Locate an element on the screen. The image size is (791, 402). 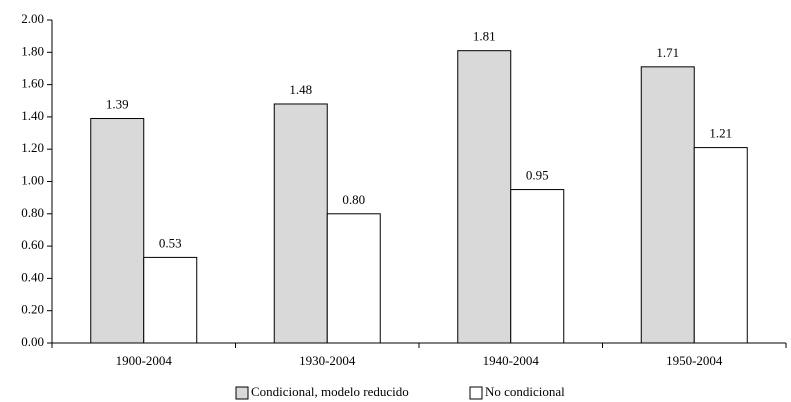
x-tick-label: 1930-2004 is located at coordinates (327, 360).